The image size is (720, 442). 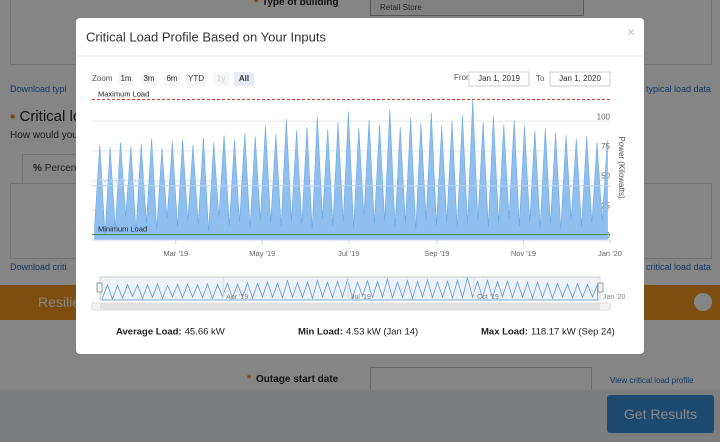 I want to click on from-input, so click(x=499, y=79).